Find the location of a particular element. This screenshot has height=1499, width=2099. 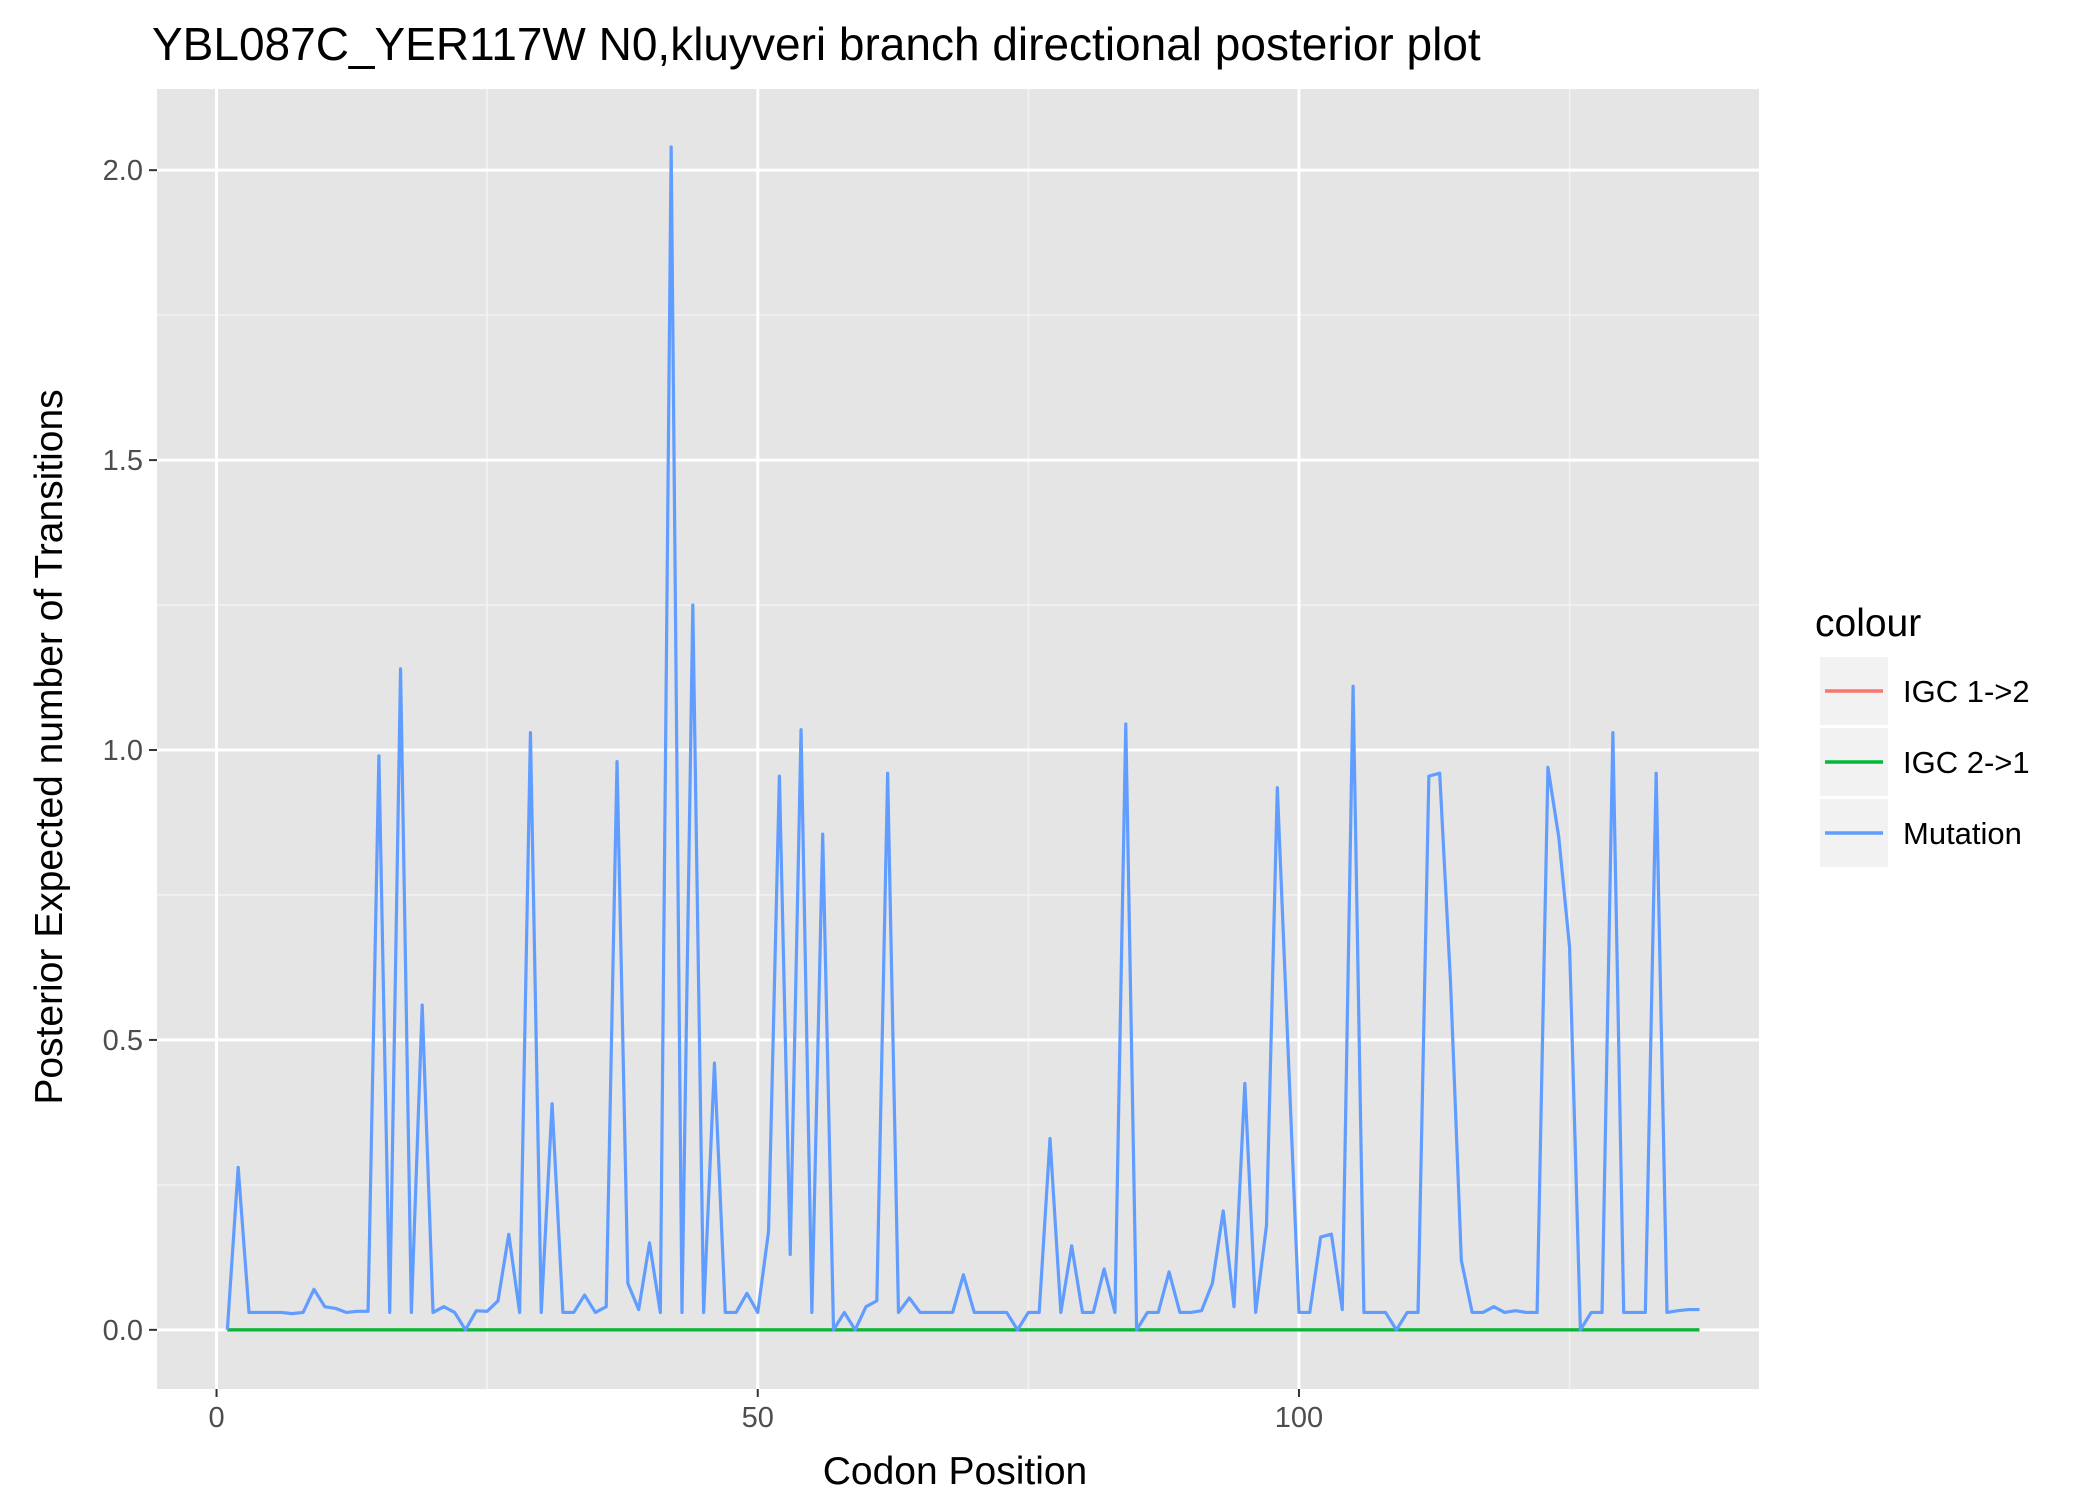

y-tick-label: 1.0 is located at coordinates (123, 751).